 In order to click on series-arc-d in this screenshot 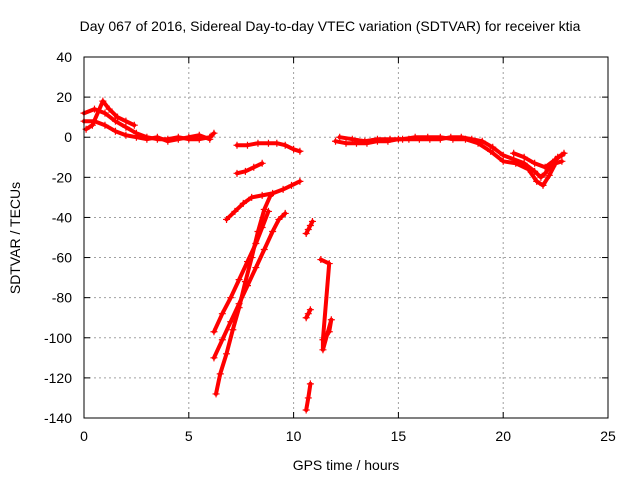, I will do `click(268, 147)`.